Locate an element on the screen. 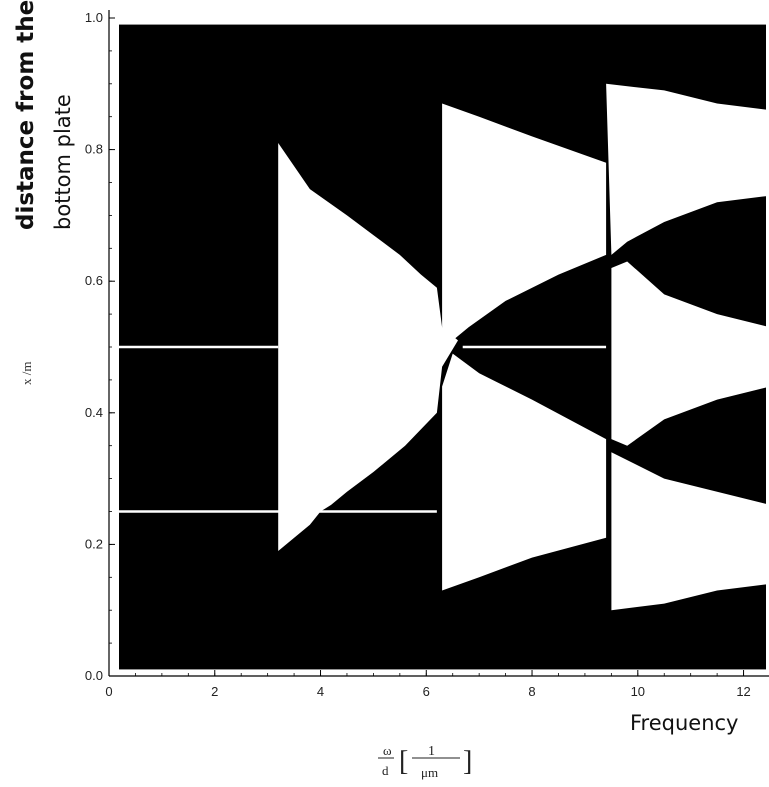 The image size is (769, 787). x-tick-label: 2 is located at coordinates (214, 691).